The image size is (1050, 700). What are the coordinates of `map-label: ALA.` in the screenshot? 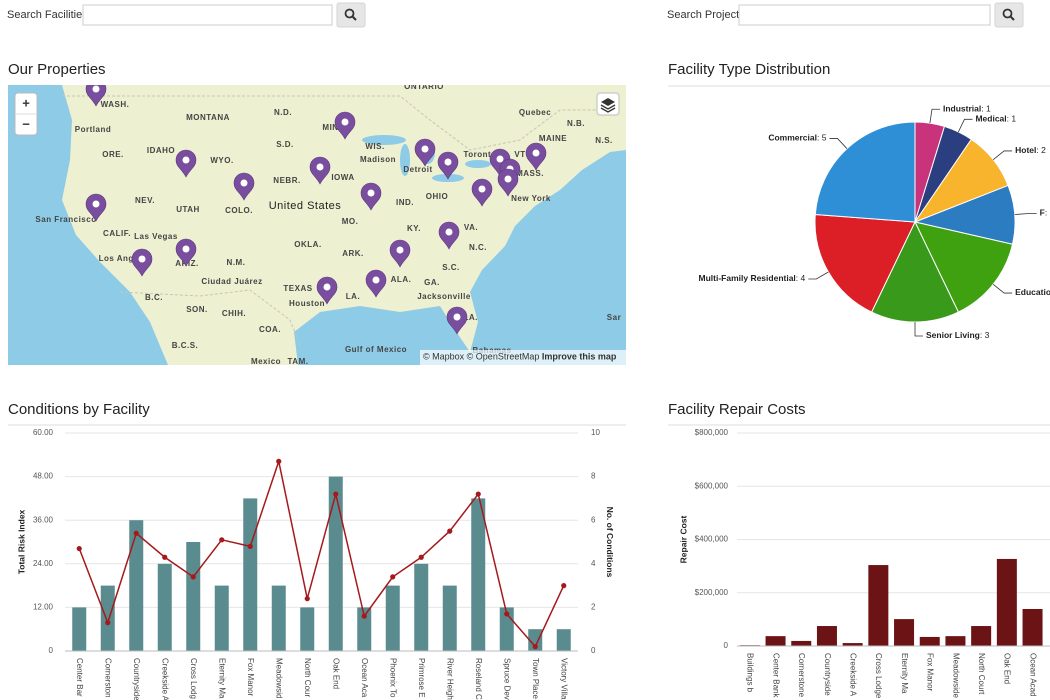 It's located at (401, 279).